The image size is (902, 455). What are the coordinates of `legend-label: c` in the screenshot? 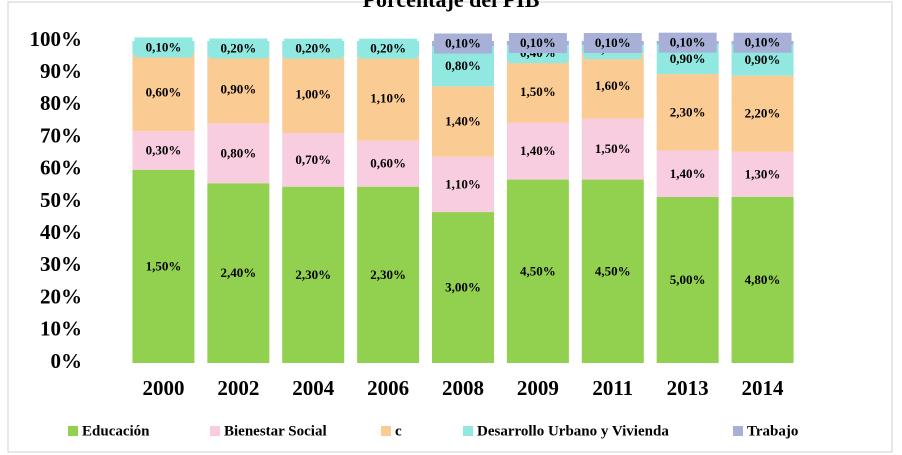 It's located at (398, 431).